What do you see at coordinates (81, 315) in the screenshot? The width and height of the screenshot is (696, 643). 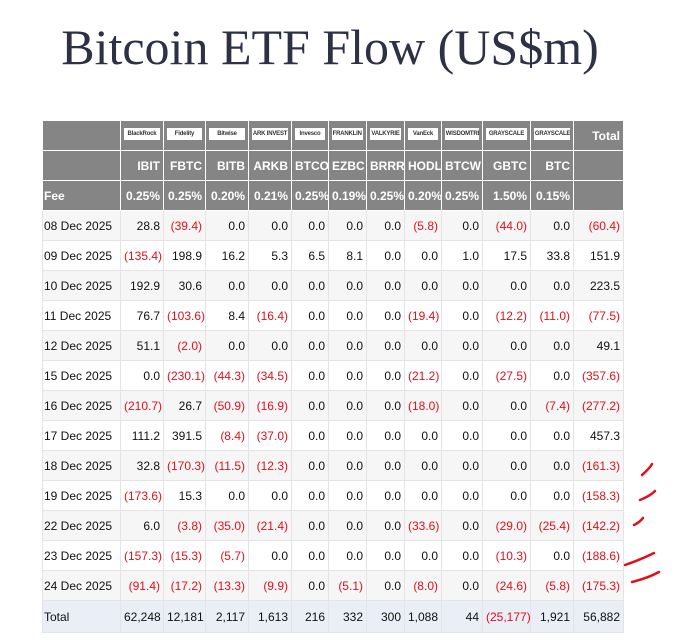 I see `date-cell: 11 Dec 2025` at bounding box center [81, 315].